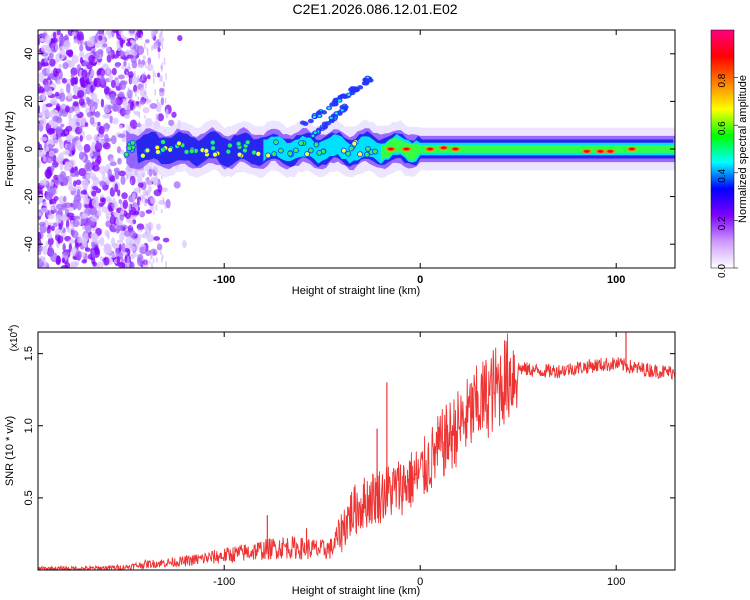 This screenshot has width=750, height=600. What do you see at coordinates (29, 497) in the screenshot?
I see `y-tick-label: 0.5` at bounding box center [29, 497].